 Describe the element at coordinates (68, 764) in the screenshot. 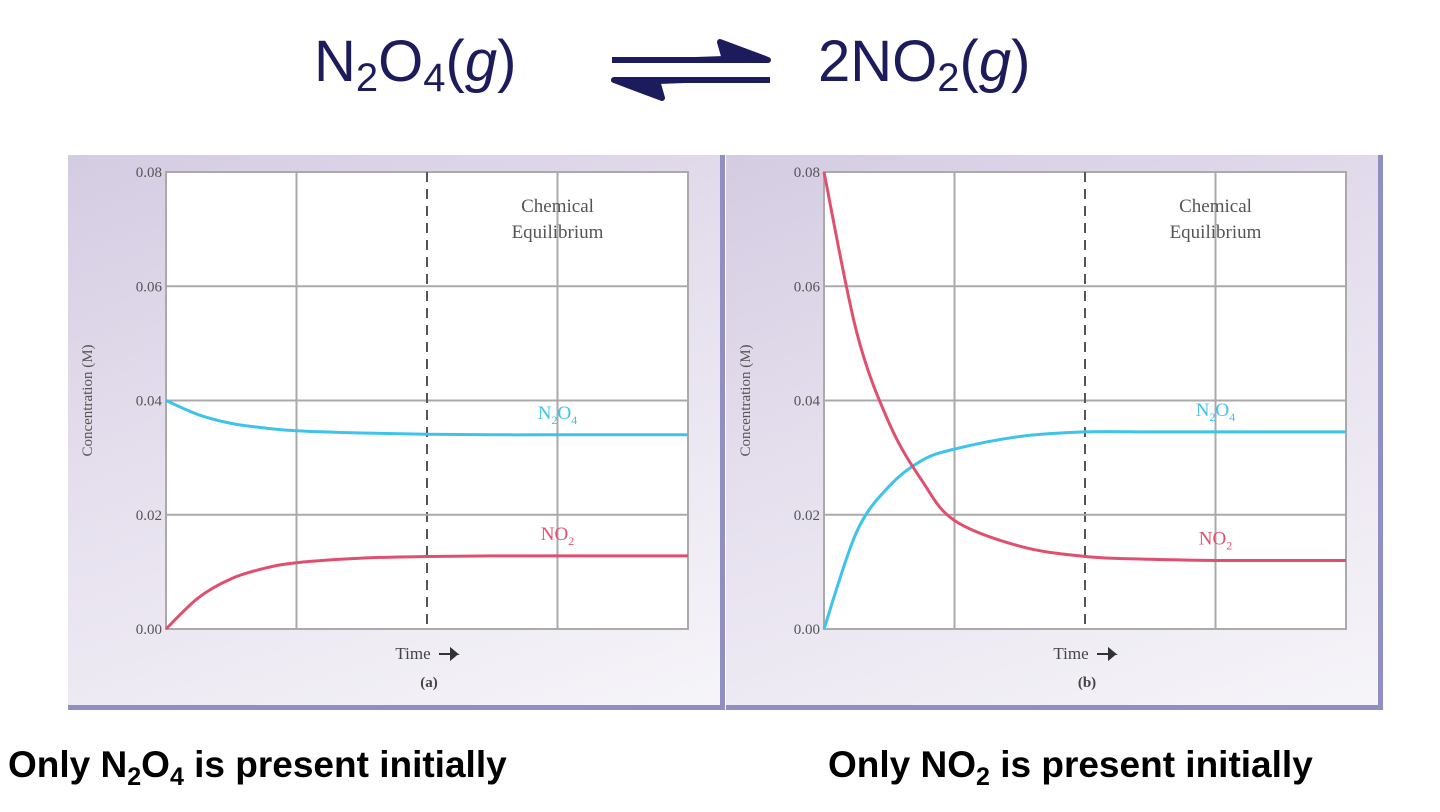

I see `caption-text: Only N` at that location.